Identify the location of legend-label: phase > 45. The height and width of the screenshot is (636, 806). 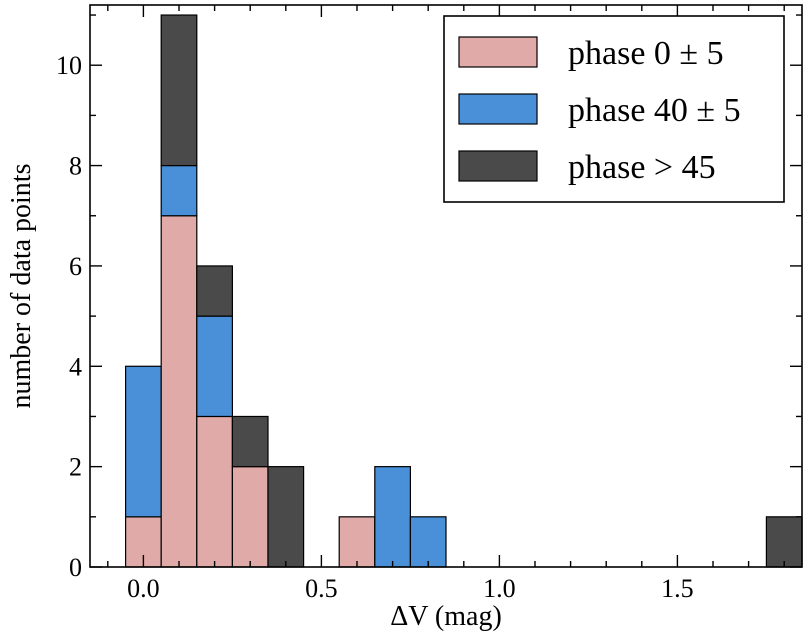
(642, 167).